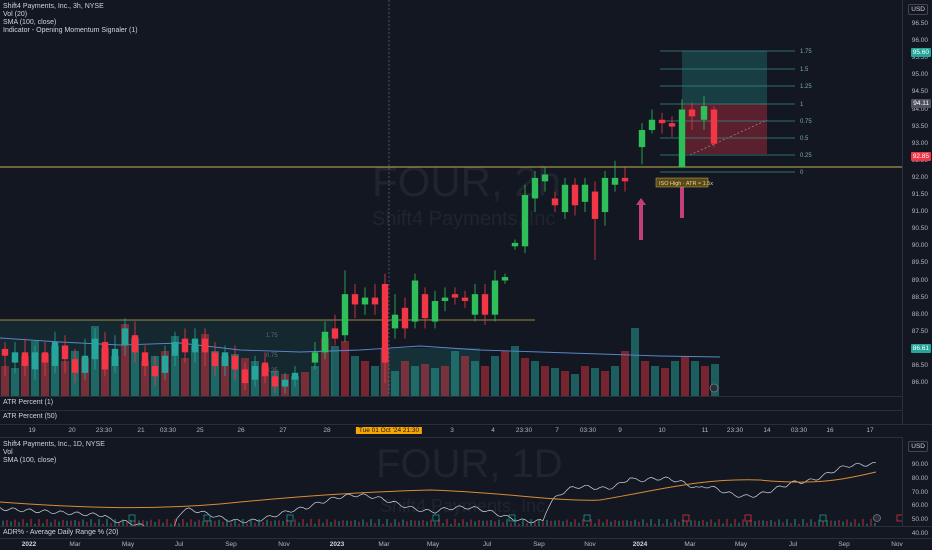 The height and width of the screenshot is (550, 932). Describe the element at coordinates (640, 544) in the screenshot. I see `time-tick: 2024` at that location.